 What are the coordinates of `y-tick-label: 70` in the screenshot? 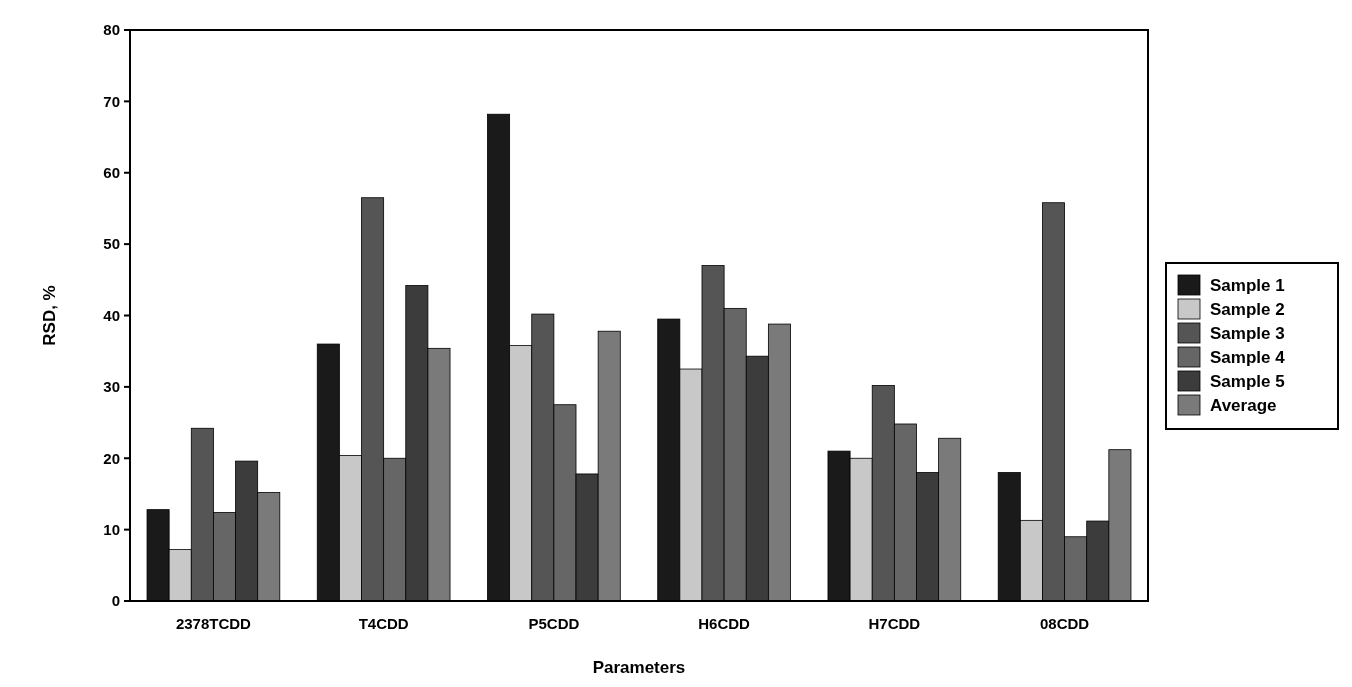 It's located at (111, 101).